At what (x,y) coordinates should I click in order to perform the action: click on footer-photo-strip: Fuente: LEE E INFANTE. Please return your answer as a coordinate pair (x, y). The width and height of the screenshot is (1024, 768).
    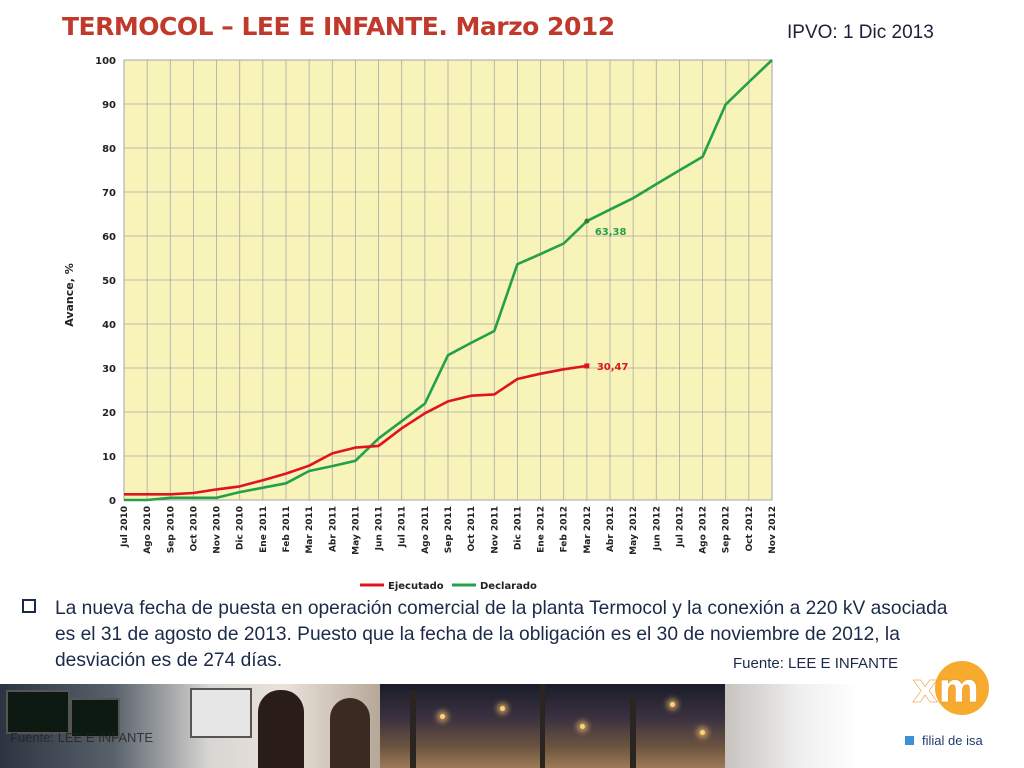
    Looking at the image, I should click on (512, 726).